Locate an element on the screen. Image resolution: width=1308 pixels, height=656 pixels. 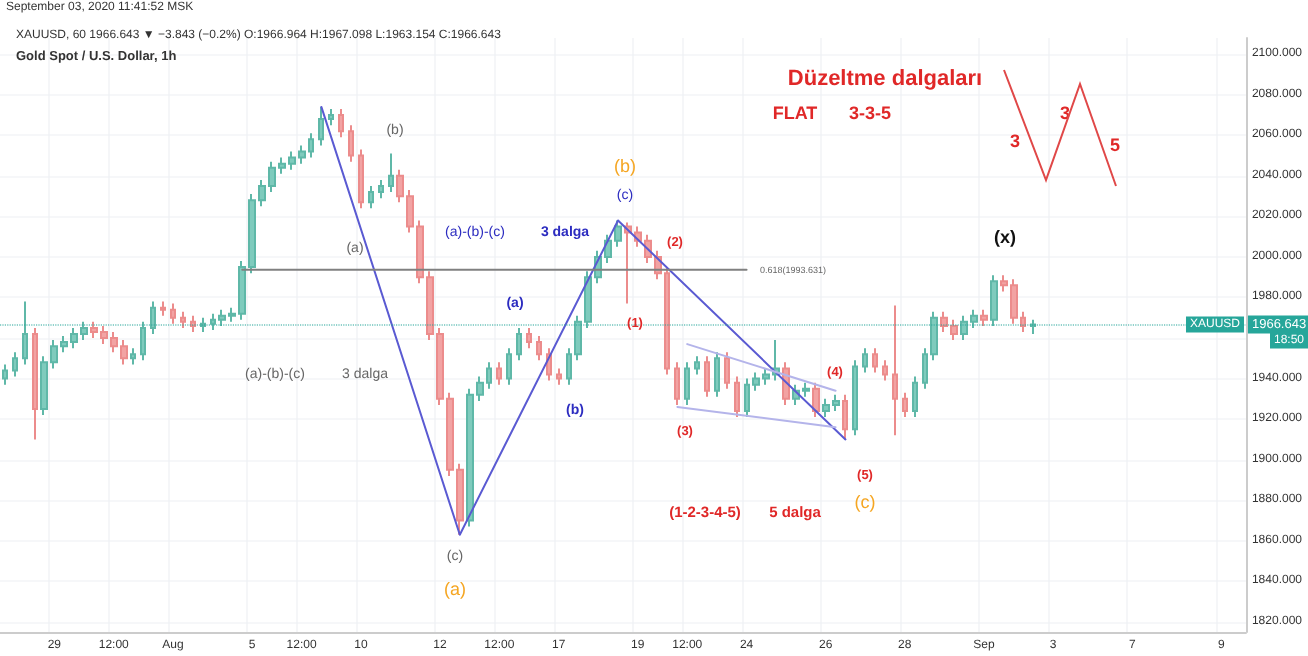
annotation: (a) is located at coordinates (455, 589).